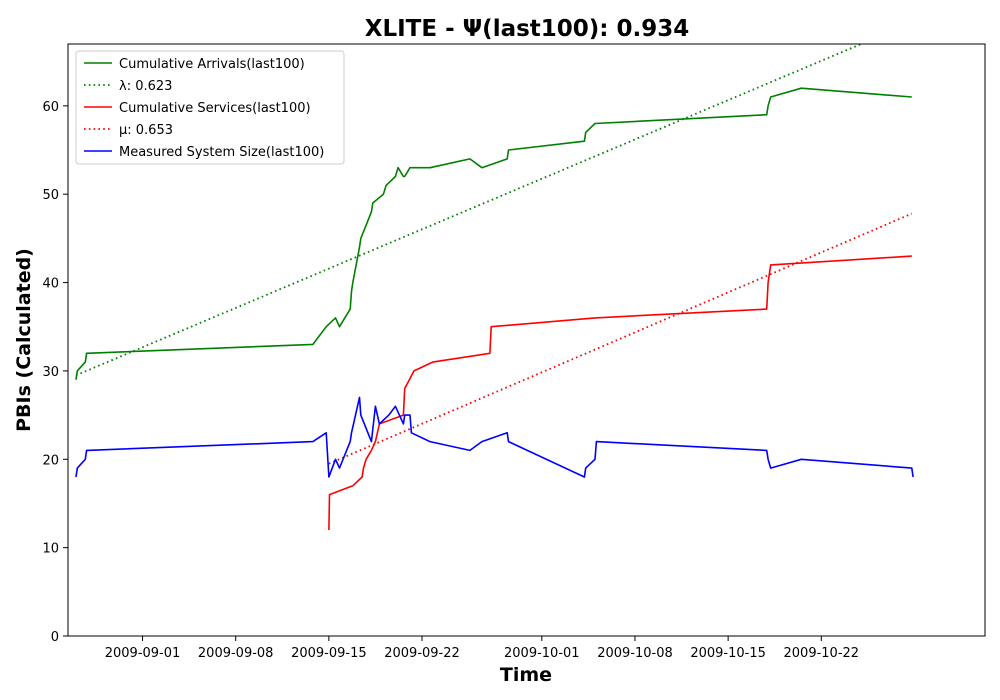 This screenshot has height=700, width=1000. Describe the element at coordinates (50, 195) in the screenshot. I see `y-tick-label: 50` at that location.